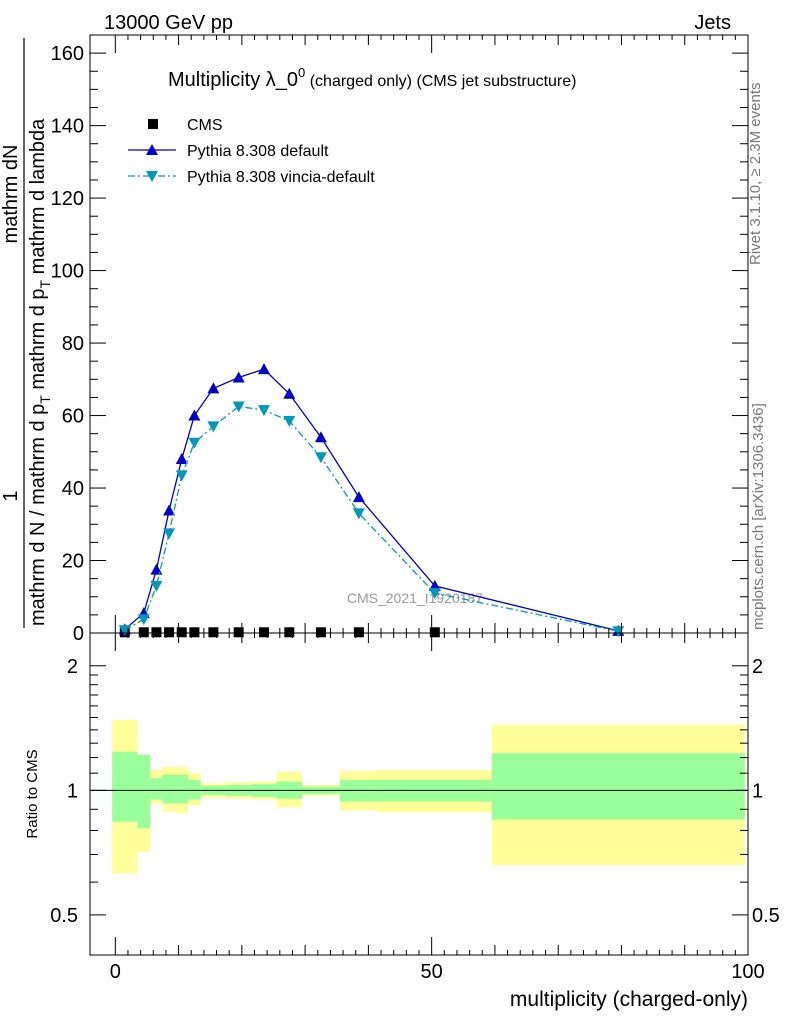 The image size is (786, 1024). I want to click on ratio-y-tick-label: 0.5, so click(64, 916).